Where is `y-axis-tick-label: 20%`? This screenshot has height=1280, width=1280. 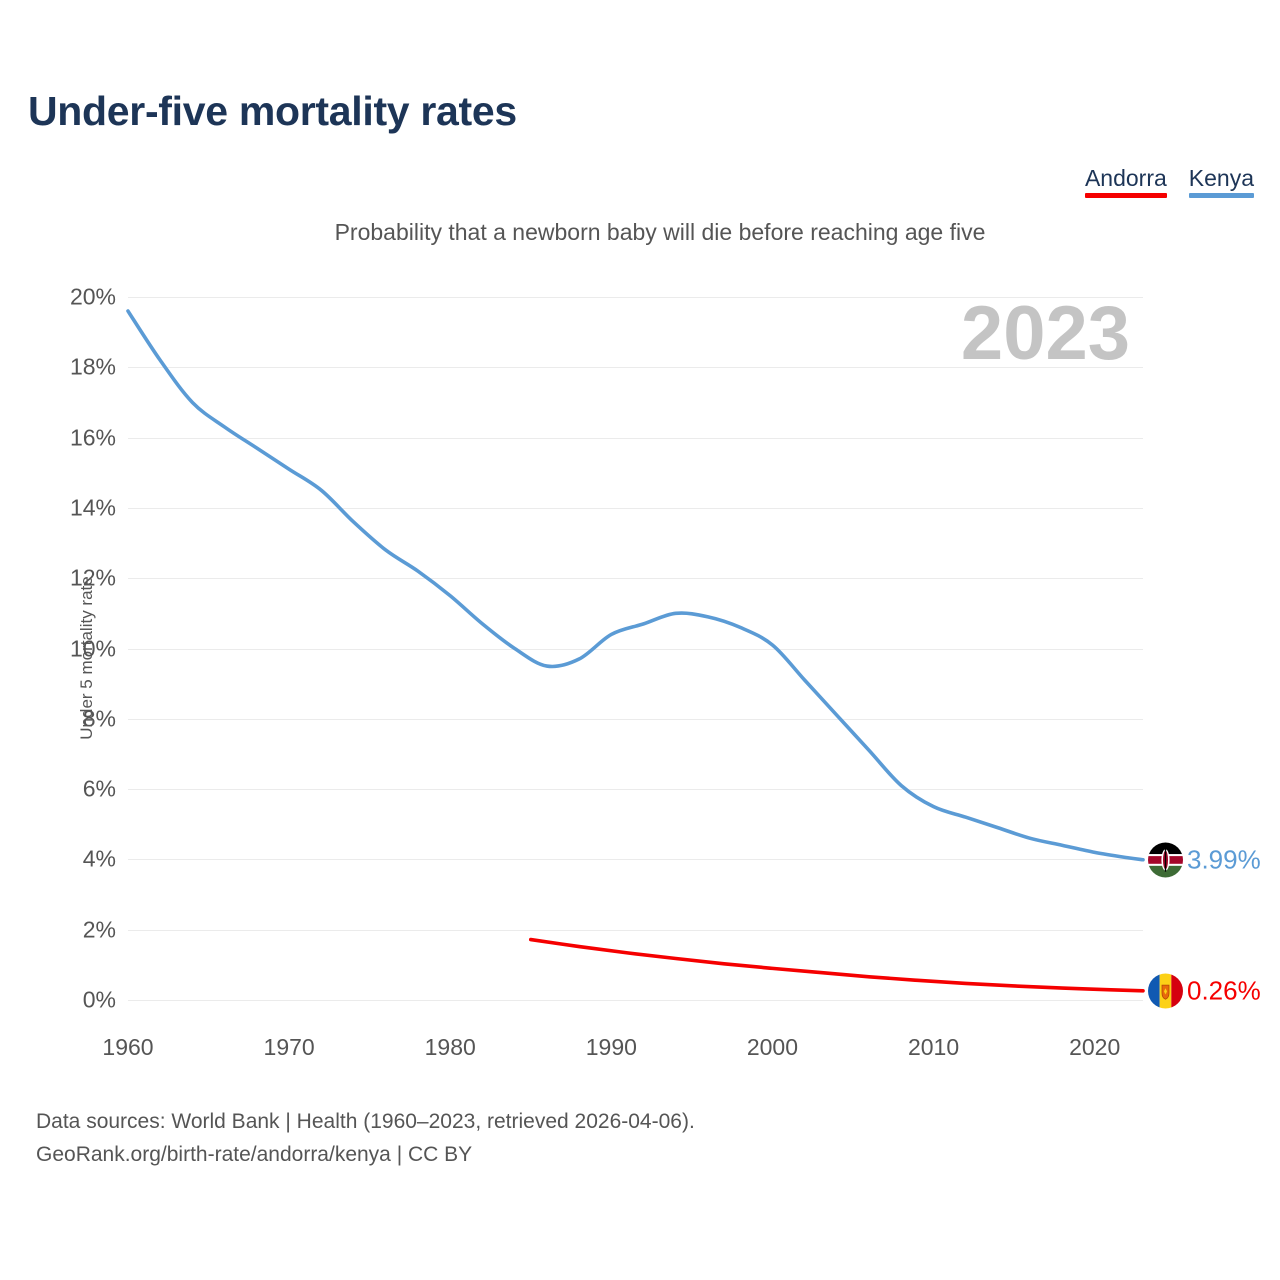 y-axis-tick-label: 20% is located at coordinates (92, 296).